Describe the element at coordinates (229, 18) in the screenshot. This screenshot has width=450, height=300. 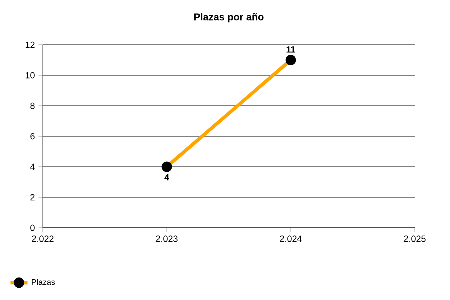
I see `chart-title: Plazas por año` at that location.